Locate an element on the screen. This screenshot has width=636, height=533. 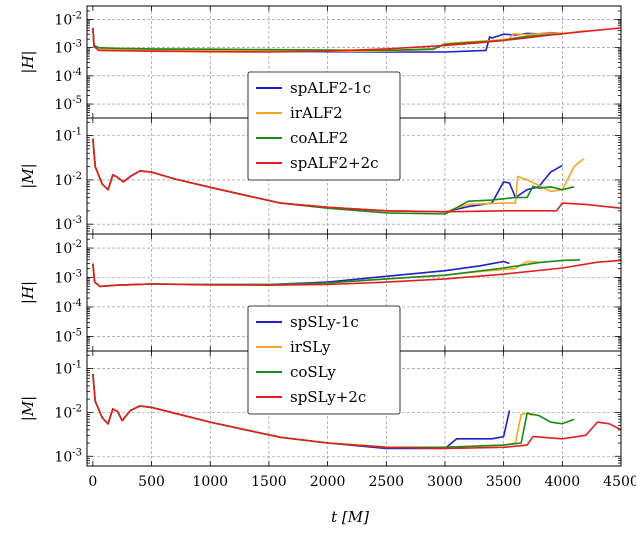
x-tick-label: 1000 is located at coordinates (210, 482).